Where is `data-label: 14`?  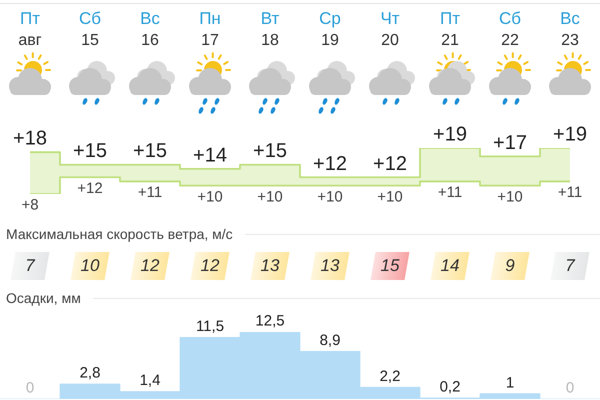 data-label: 14 is located at coordinates (450, 266).